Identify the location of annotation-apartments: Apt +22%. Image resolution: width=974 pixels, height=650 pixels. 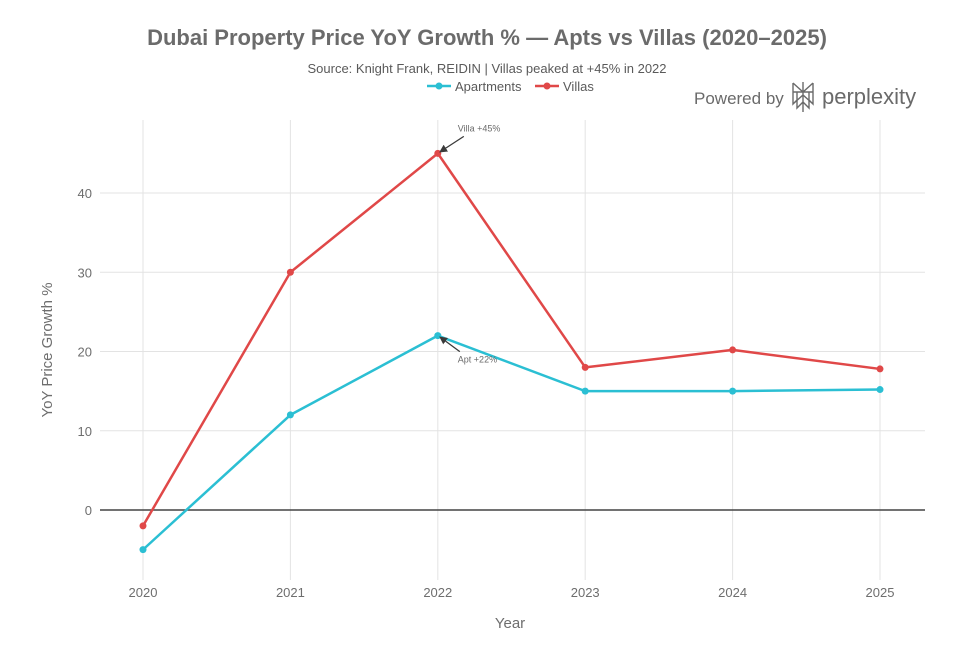
(468, 350).